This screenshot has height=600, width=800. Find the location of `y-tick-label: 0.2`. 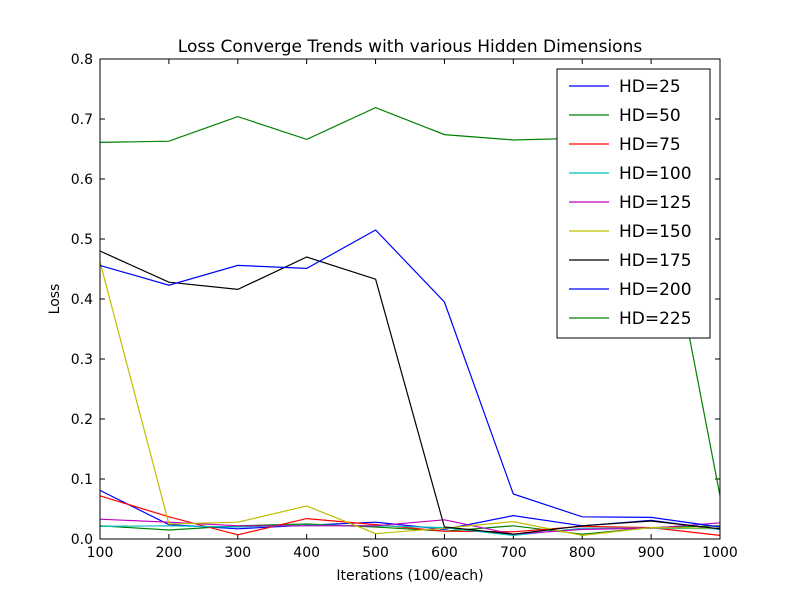

y-tick-label: 0.2 is located at coordinates (82, 420).